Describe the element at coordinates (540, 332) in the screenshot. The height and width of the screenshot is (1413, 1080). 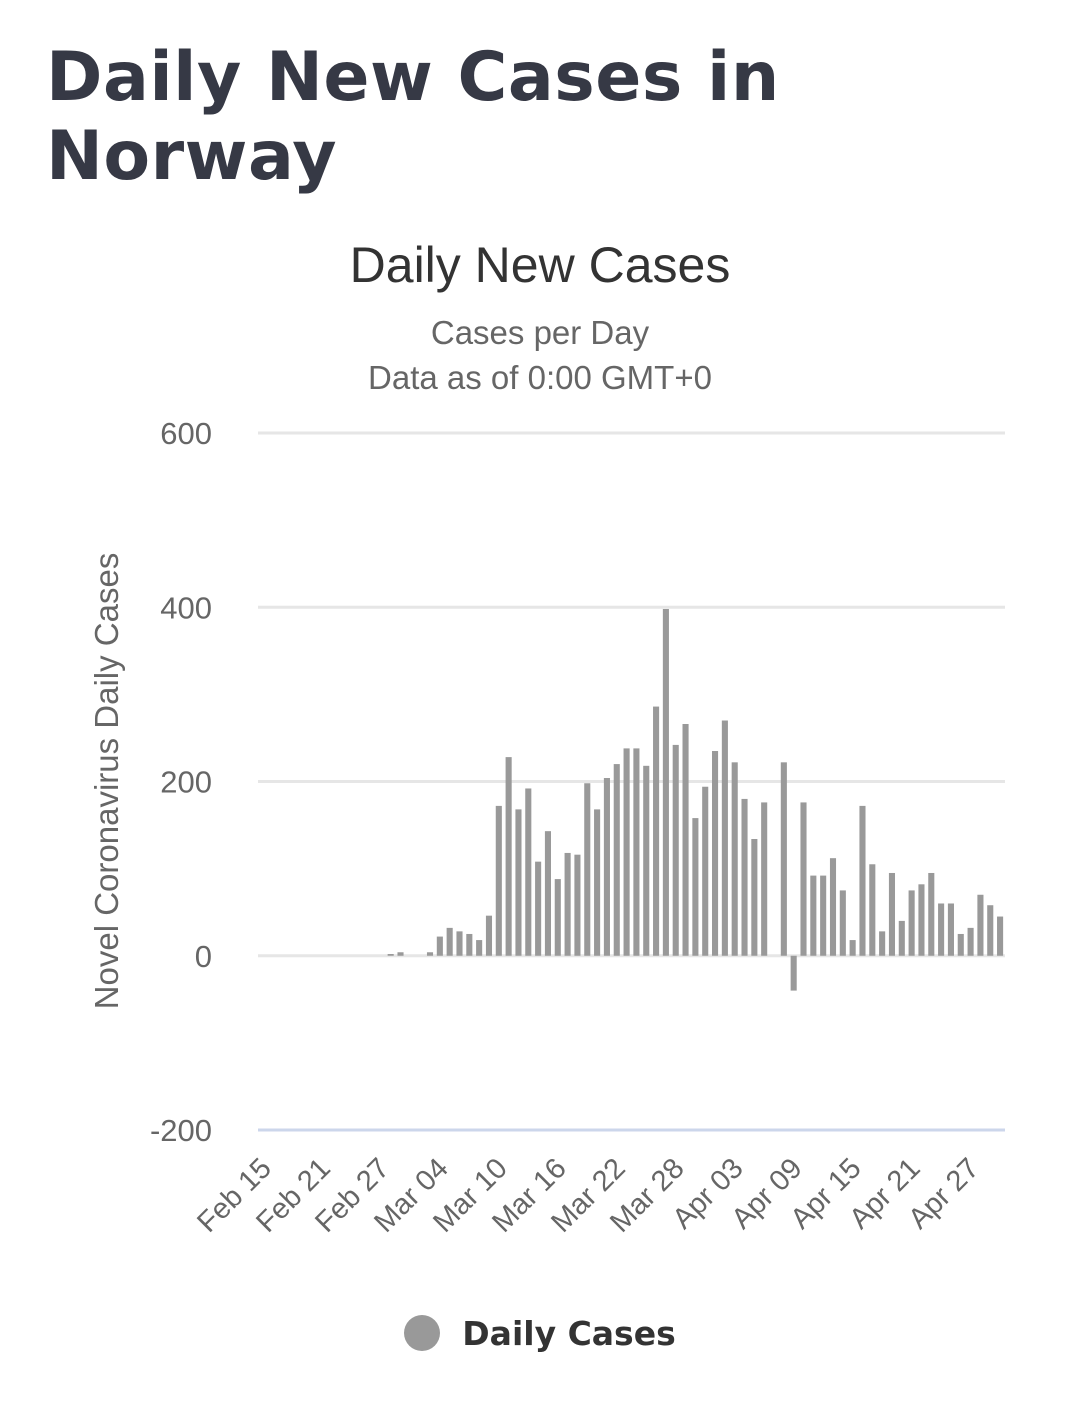
I see `chart-subtitle-line-1: Cases per Day` at that location.